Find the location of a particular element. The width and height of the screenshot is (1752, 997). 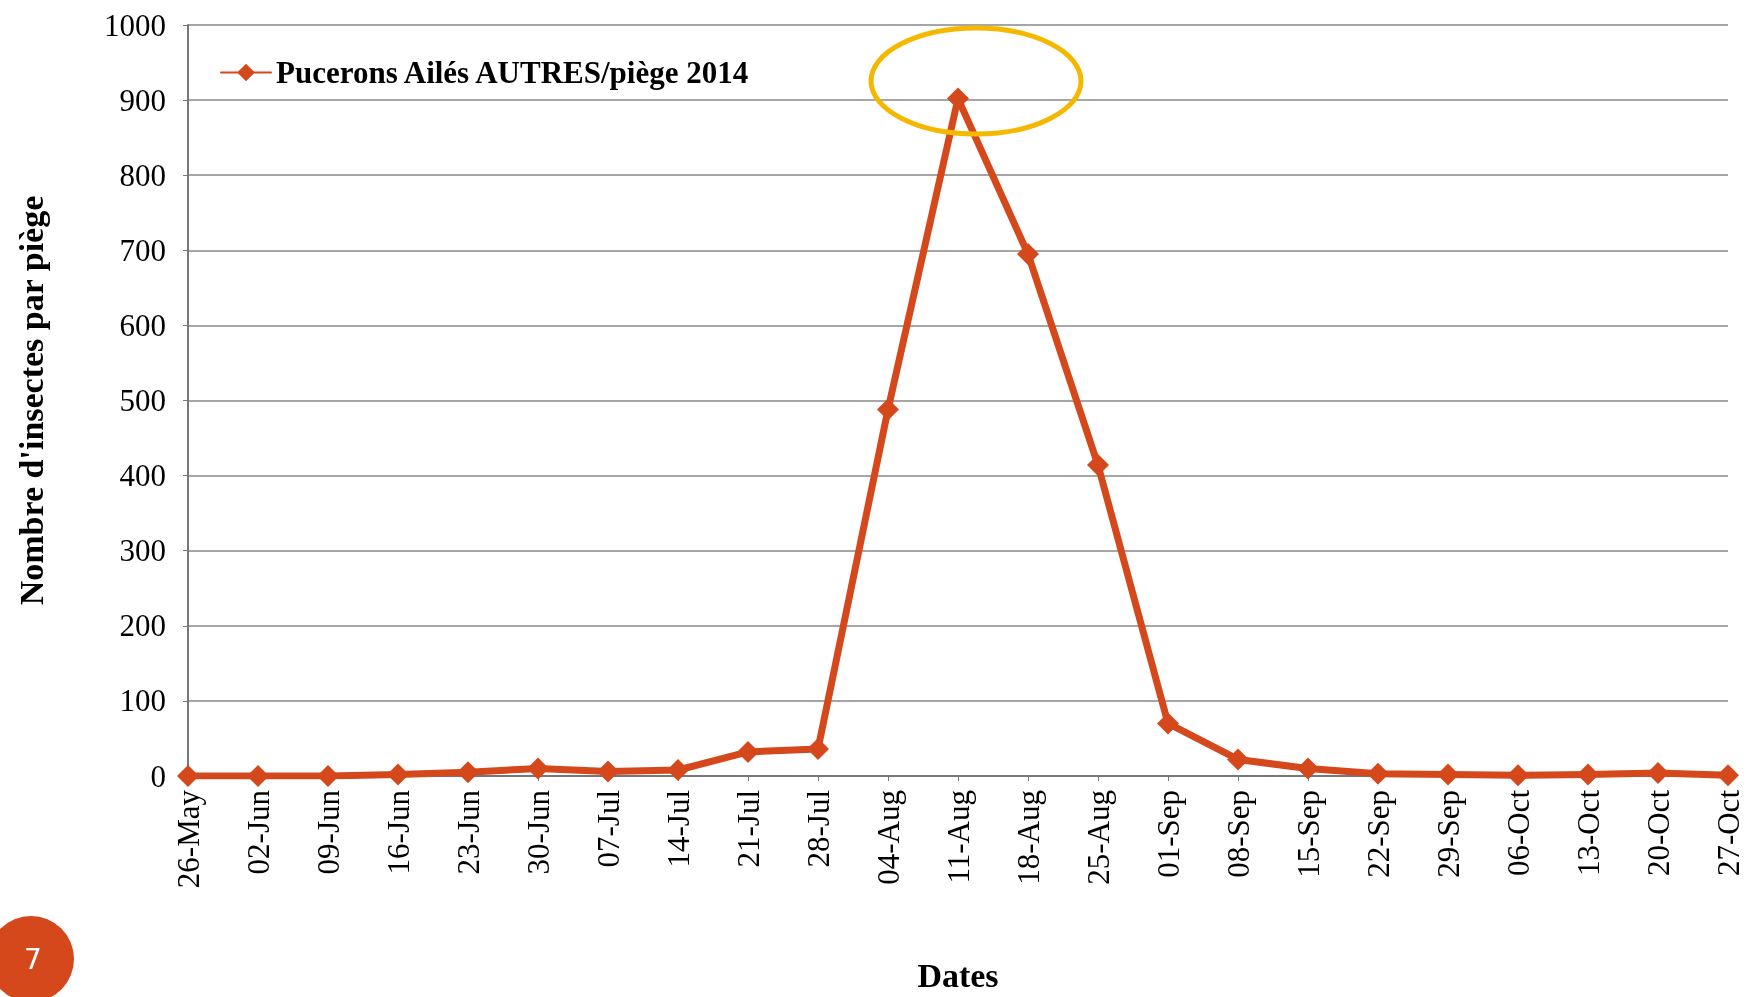

x-tick-label: 02-Jun is located at coordinates (258, 832).